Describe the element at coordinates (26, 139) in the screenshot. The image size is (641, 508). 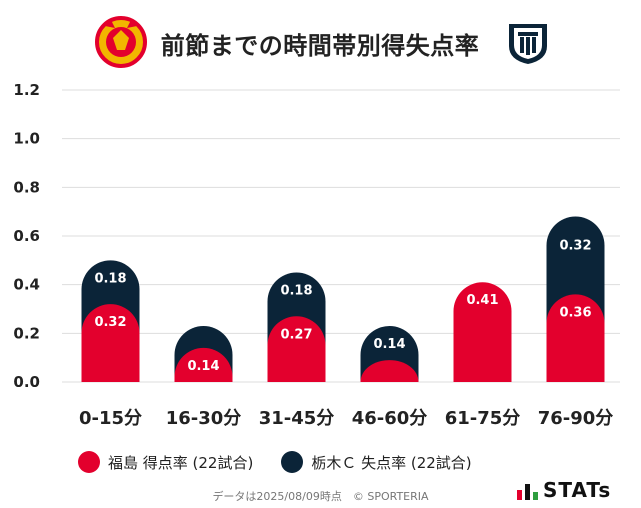
I see `y-tick-label: 1.0` at that location.